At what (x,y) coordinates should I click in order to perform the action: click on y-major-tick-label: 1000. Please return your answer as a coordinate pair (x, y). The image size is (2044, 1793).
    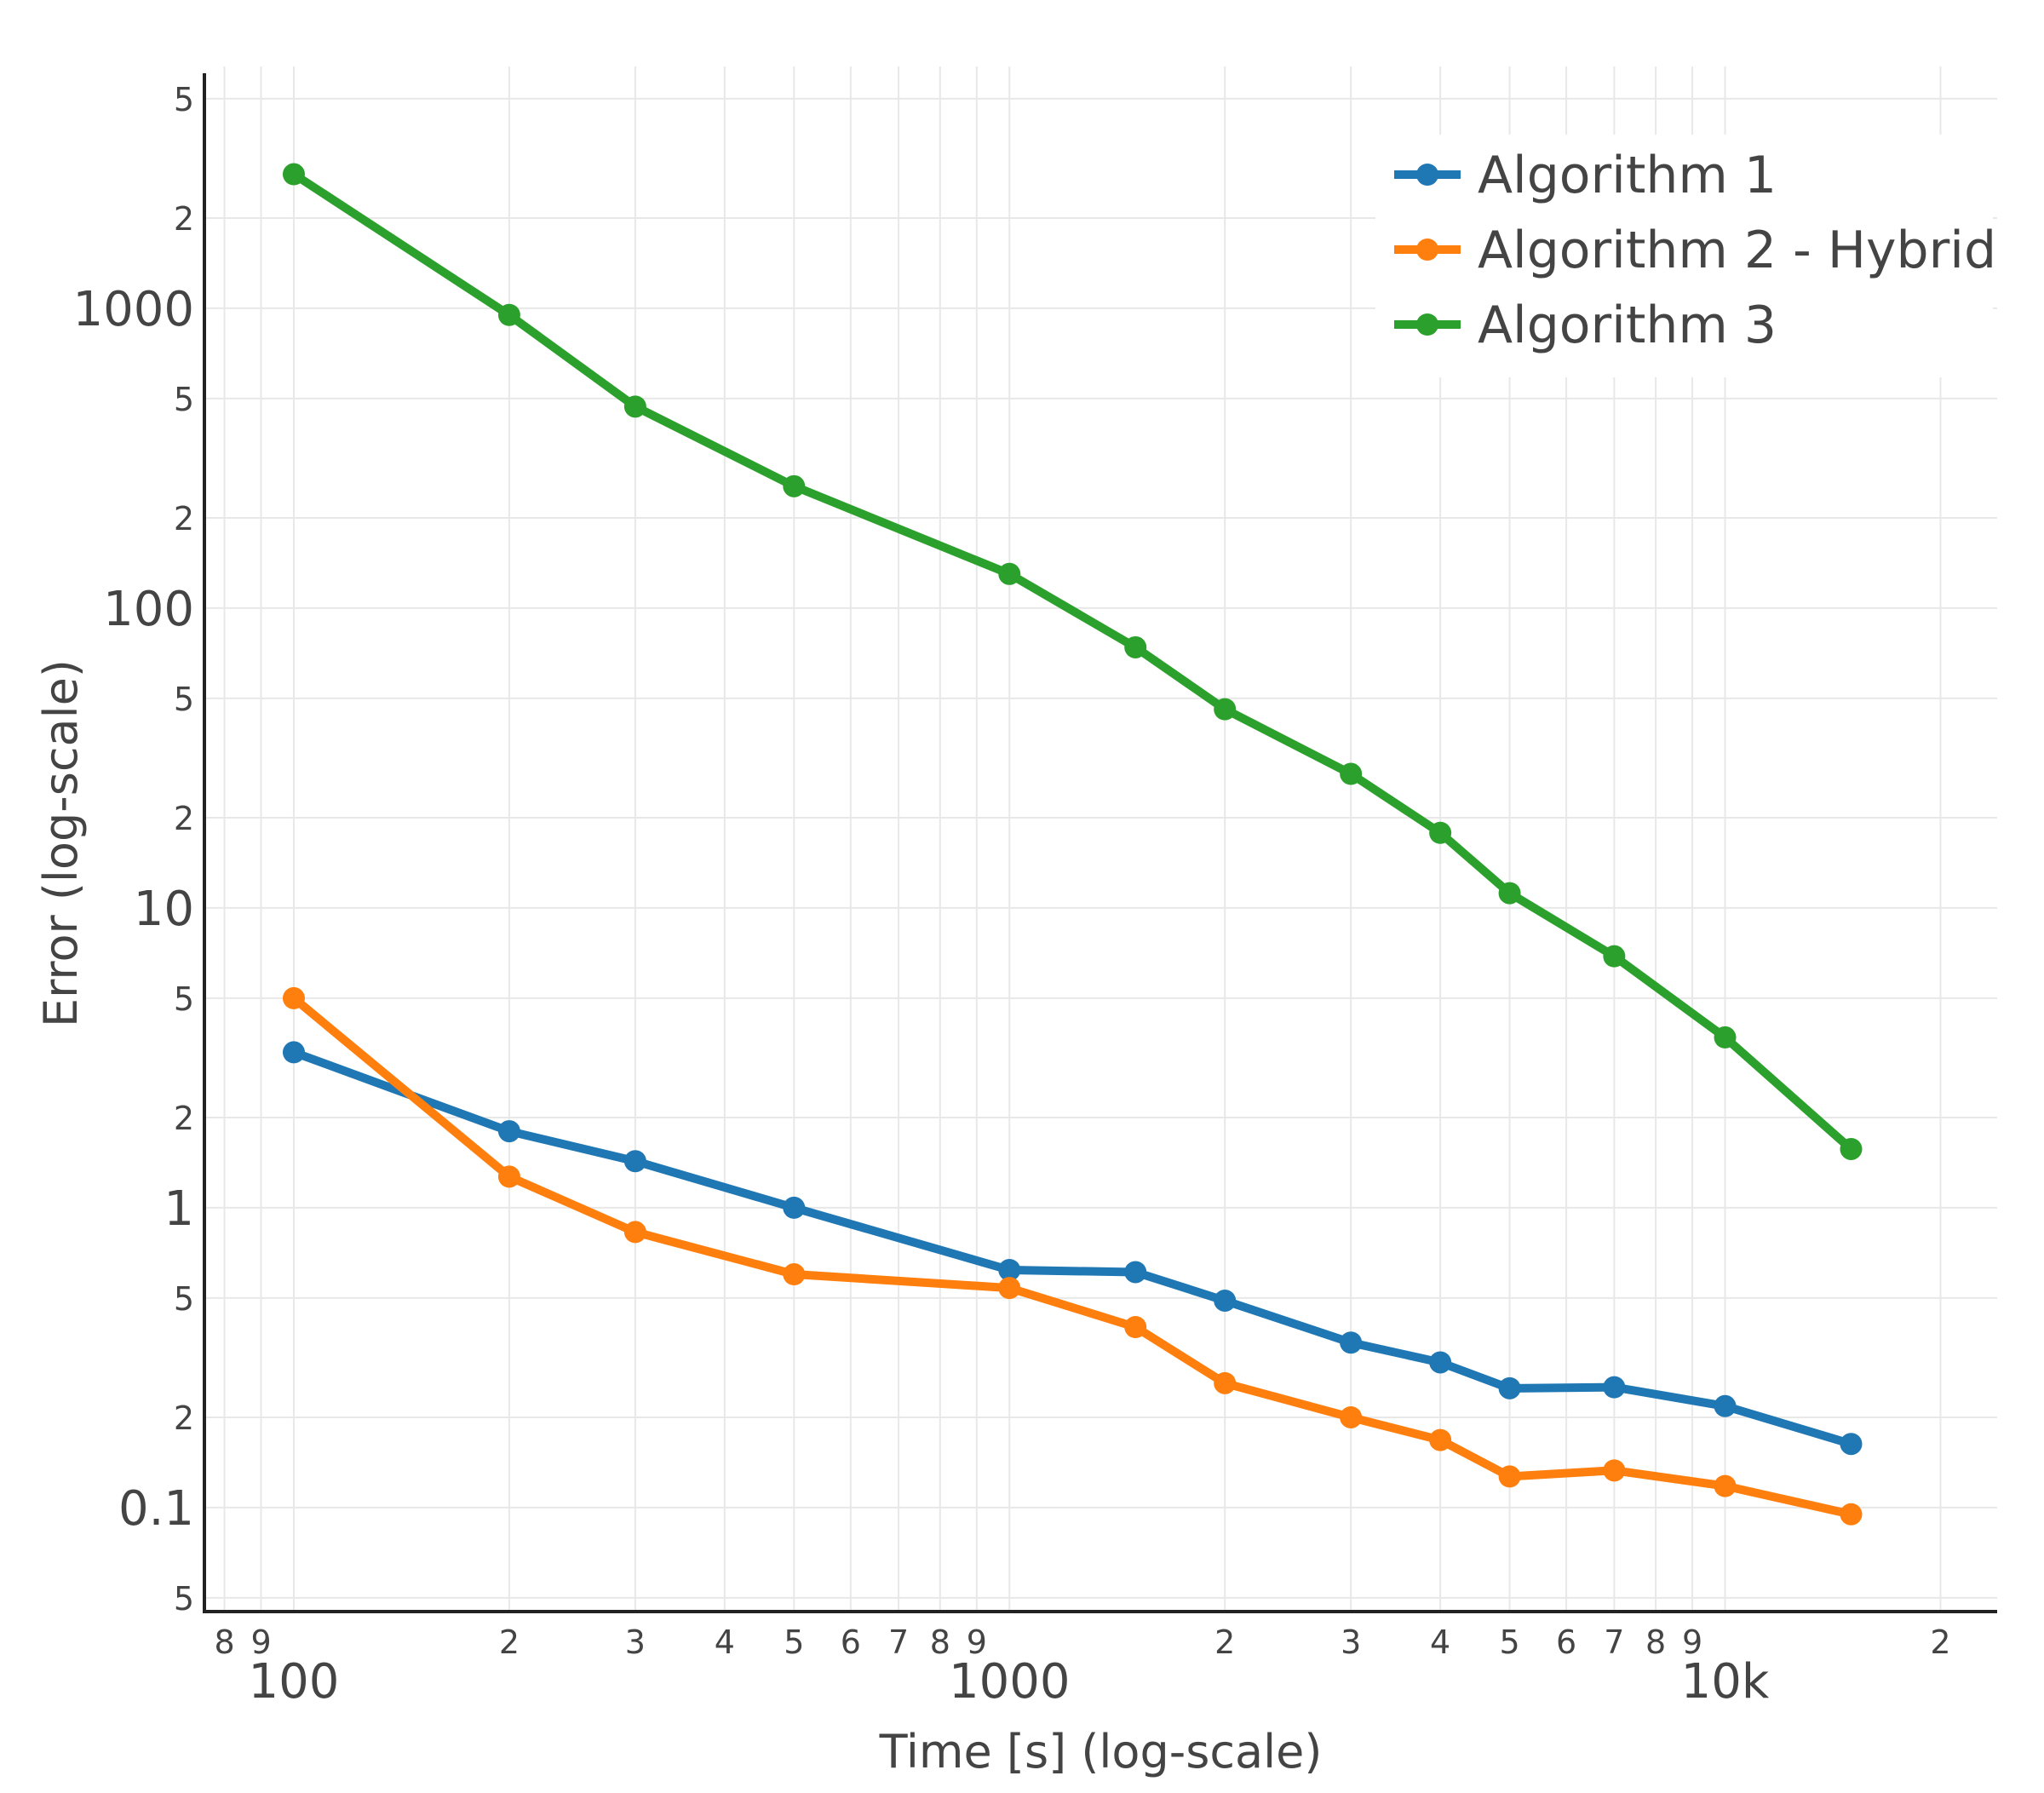
    Looking at the image, I should click on (133, 310).